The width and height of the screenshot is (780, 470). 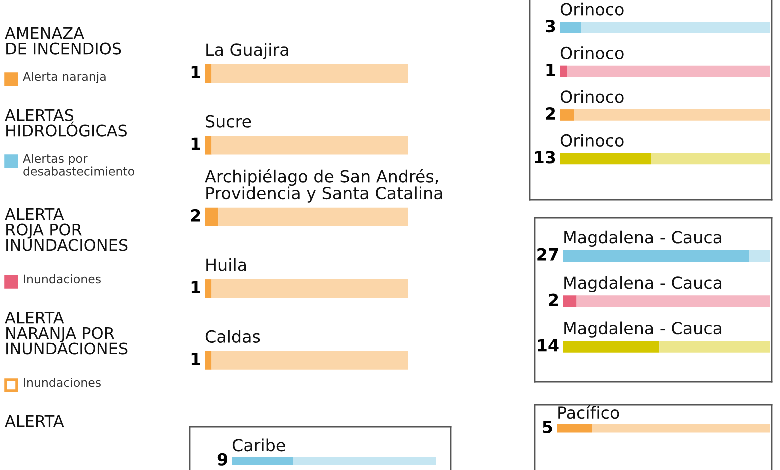 I want to click on data-label: 9, so click(x=223, y=459).